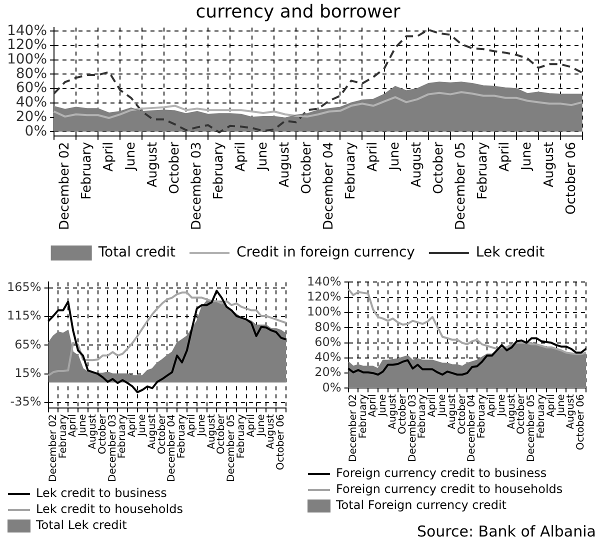 Image resolution: width=600 pixels, height=544 pixels. Describe the element at coordinates (506, 531) in the screenshot. I see `source-note: Source: Bank of Albania` at that location.